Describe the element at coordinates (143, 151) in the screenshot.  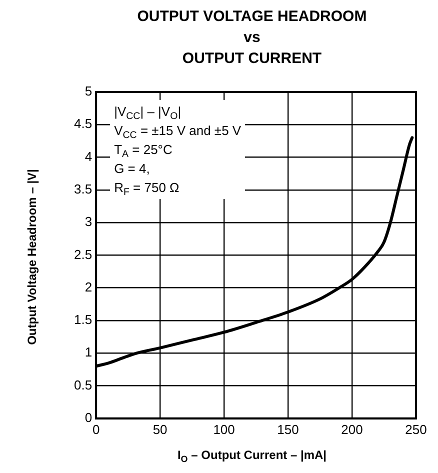
I see `annotation: T$_{A}$ = 25°C` at that location.